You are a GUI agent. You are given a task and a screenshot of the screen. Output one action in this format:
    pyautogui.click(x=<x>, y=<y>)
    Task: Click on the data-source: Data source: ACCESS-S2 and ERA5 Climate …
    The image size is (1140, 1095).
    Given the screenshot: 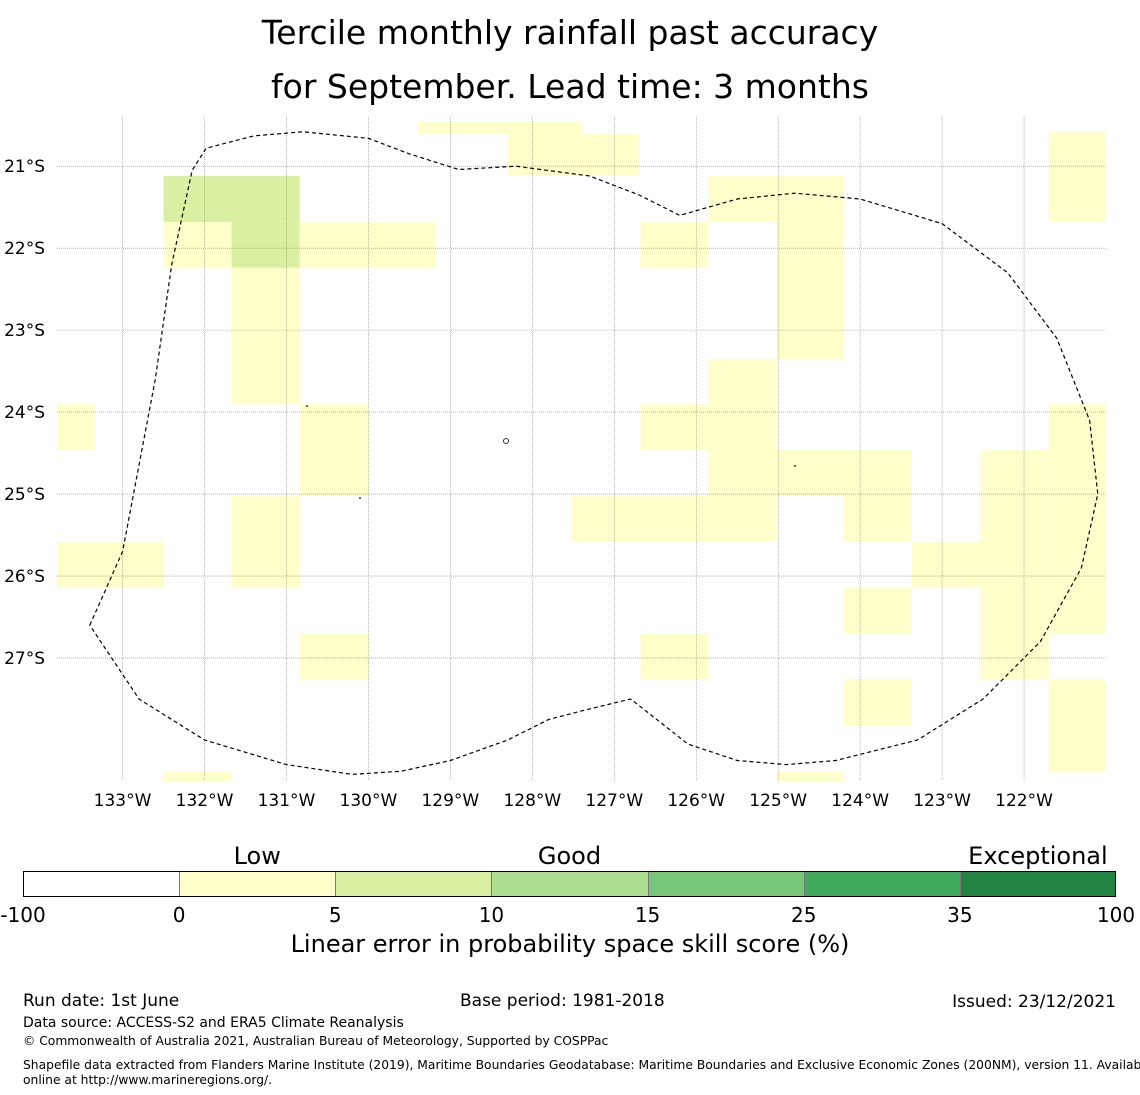 What is the action you would take?
    pyautogui.click(x=213, y=1023)
    